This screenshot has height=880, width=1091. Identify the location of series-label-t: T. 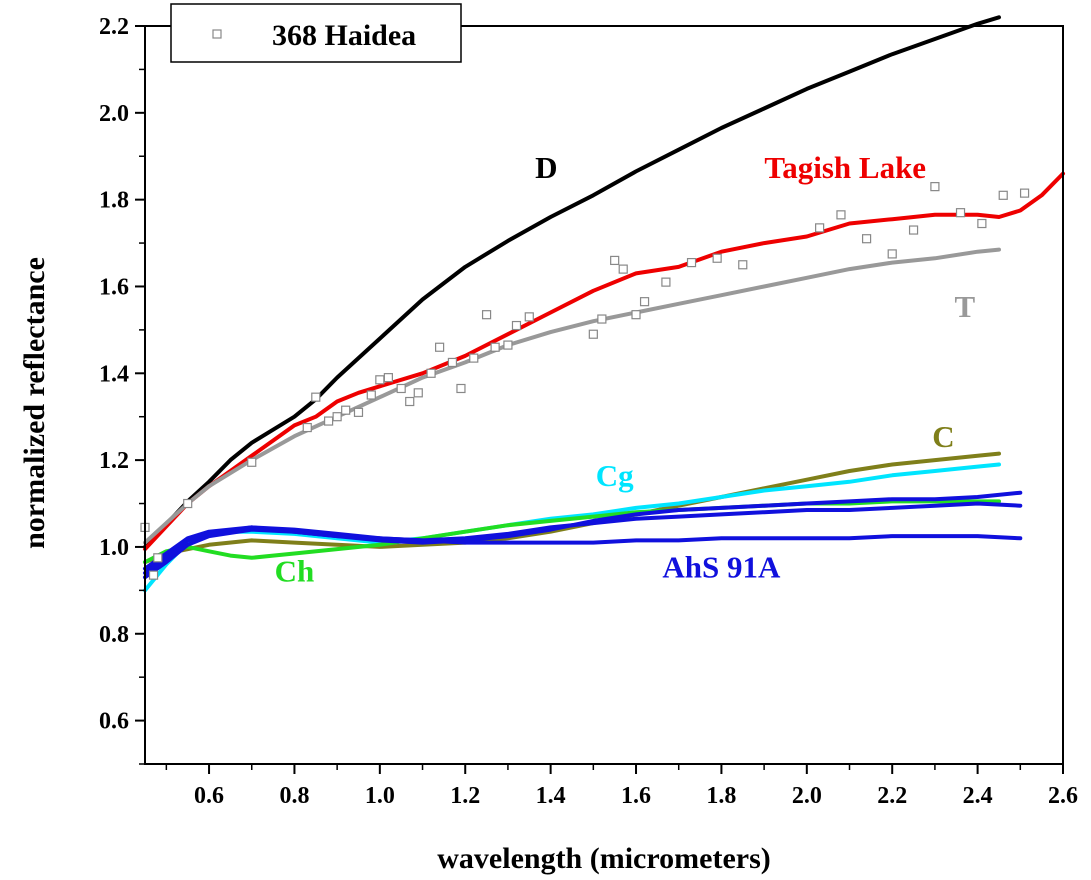
(964, 306).